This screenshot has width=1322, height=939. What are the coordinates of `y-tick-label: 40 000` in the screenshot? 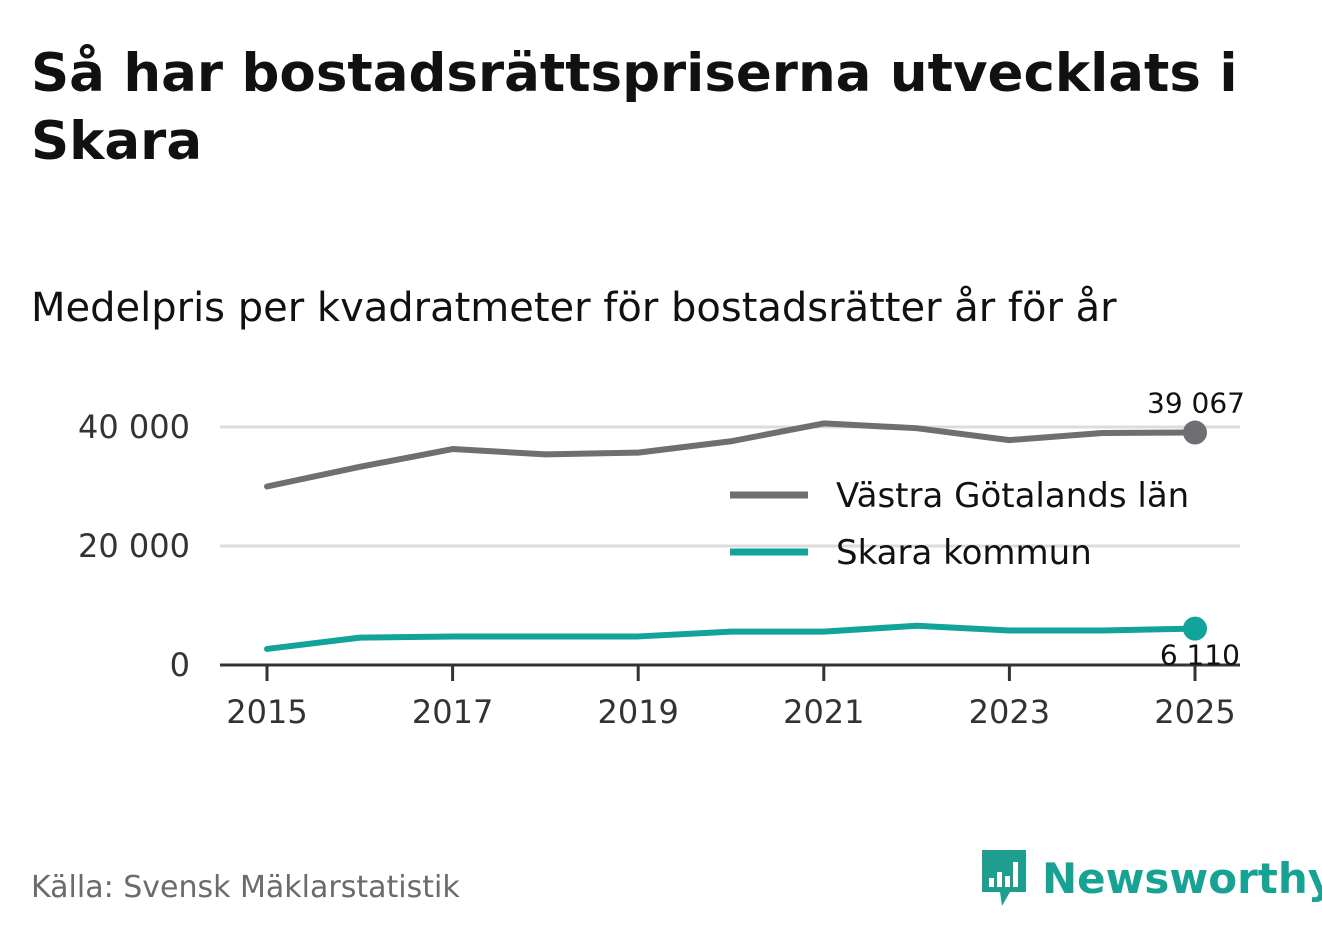 It's located at (134, 427).